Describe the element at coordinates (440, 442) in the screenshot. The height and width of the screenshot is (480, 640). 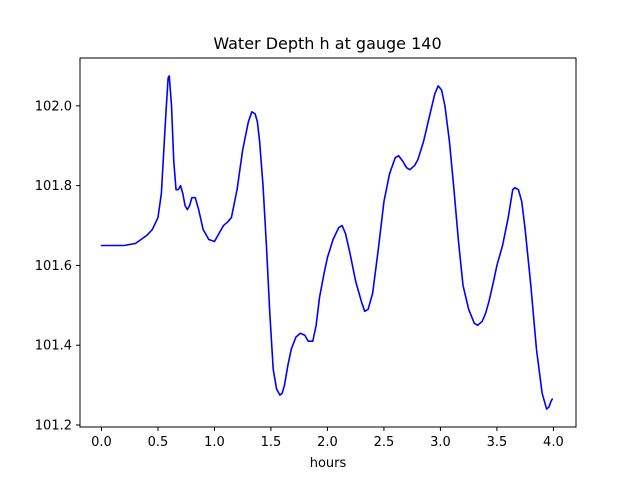
I see `x-tick-label: 3.0` at that location.